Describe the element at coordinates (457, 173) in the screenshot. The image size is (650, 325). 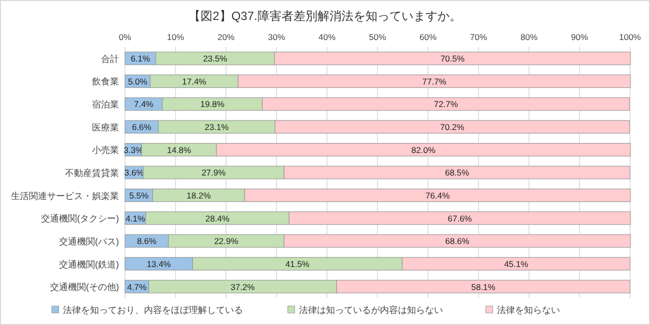
I see `data-label: 68.5%` at that location.